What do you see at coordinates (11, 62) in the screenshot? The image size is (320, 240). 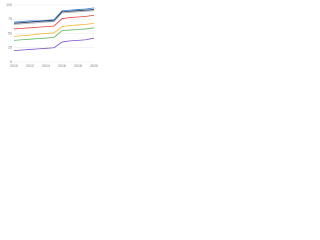 I see `y-tick-label: 0` at bounding box center [11, 62].